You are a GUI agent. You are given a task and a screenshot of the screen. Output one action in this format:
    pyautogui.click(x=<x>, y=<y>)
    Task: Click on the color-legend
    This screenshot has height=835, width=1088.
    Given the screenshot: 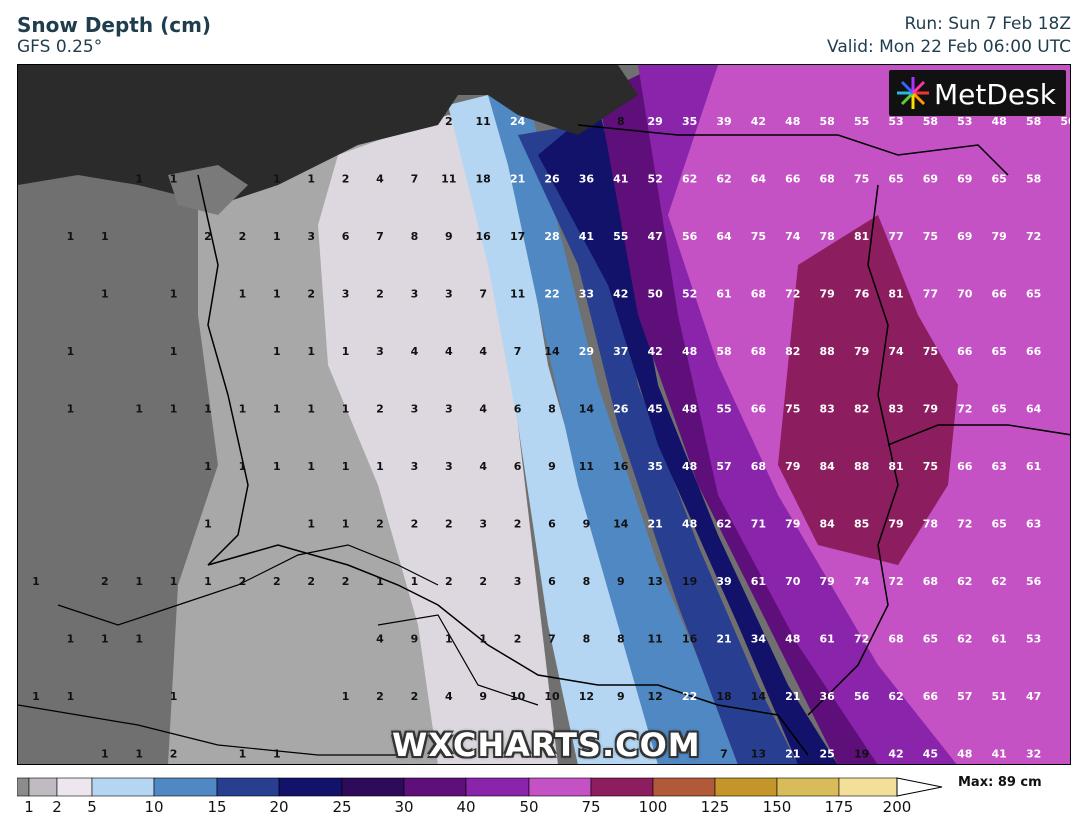 What is the action you would take?
    pyautogui.click(x=480, y=787)
    